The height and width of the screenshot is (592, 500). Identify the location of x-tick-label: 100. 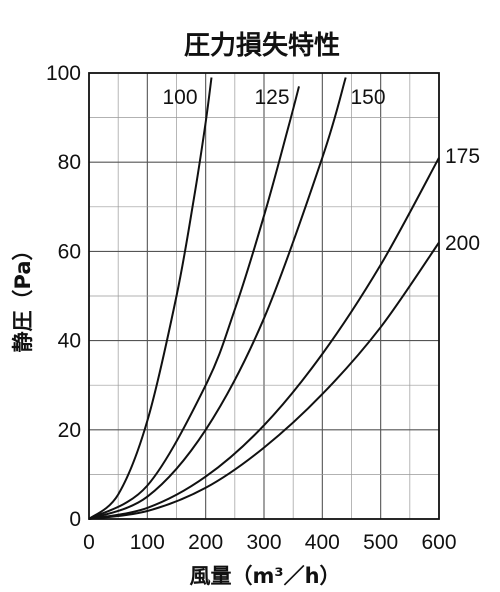
(147, 542).